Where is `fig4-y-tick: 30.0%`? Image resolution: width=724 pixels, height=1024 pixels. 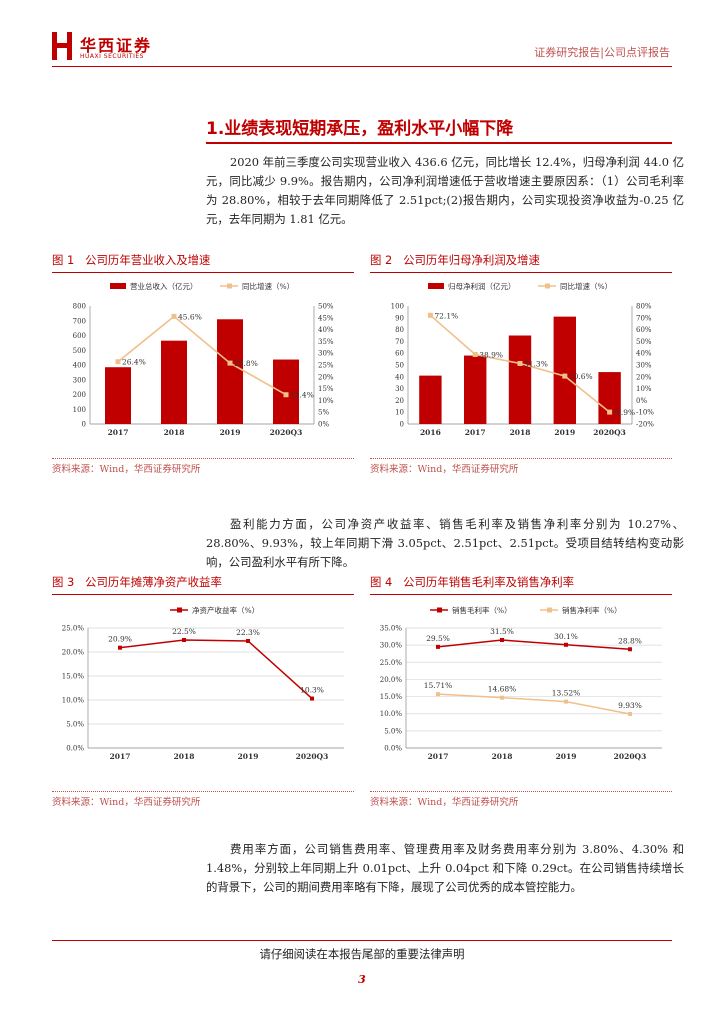 fig4-y-tick: 30.0% is located at coordinates (391, 646).